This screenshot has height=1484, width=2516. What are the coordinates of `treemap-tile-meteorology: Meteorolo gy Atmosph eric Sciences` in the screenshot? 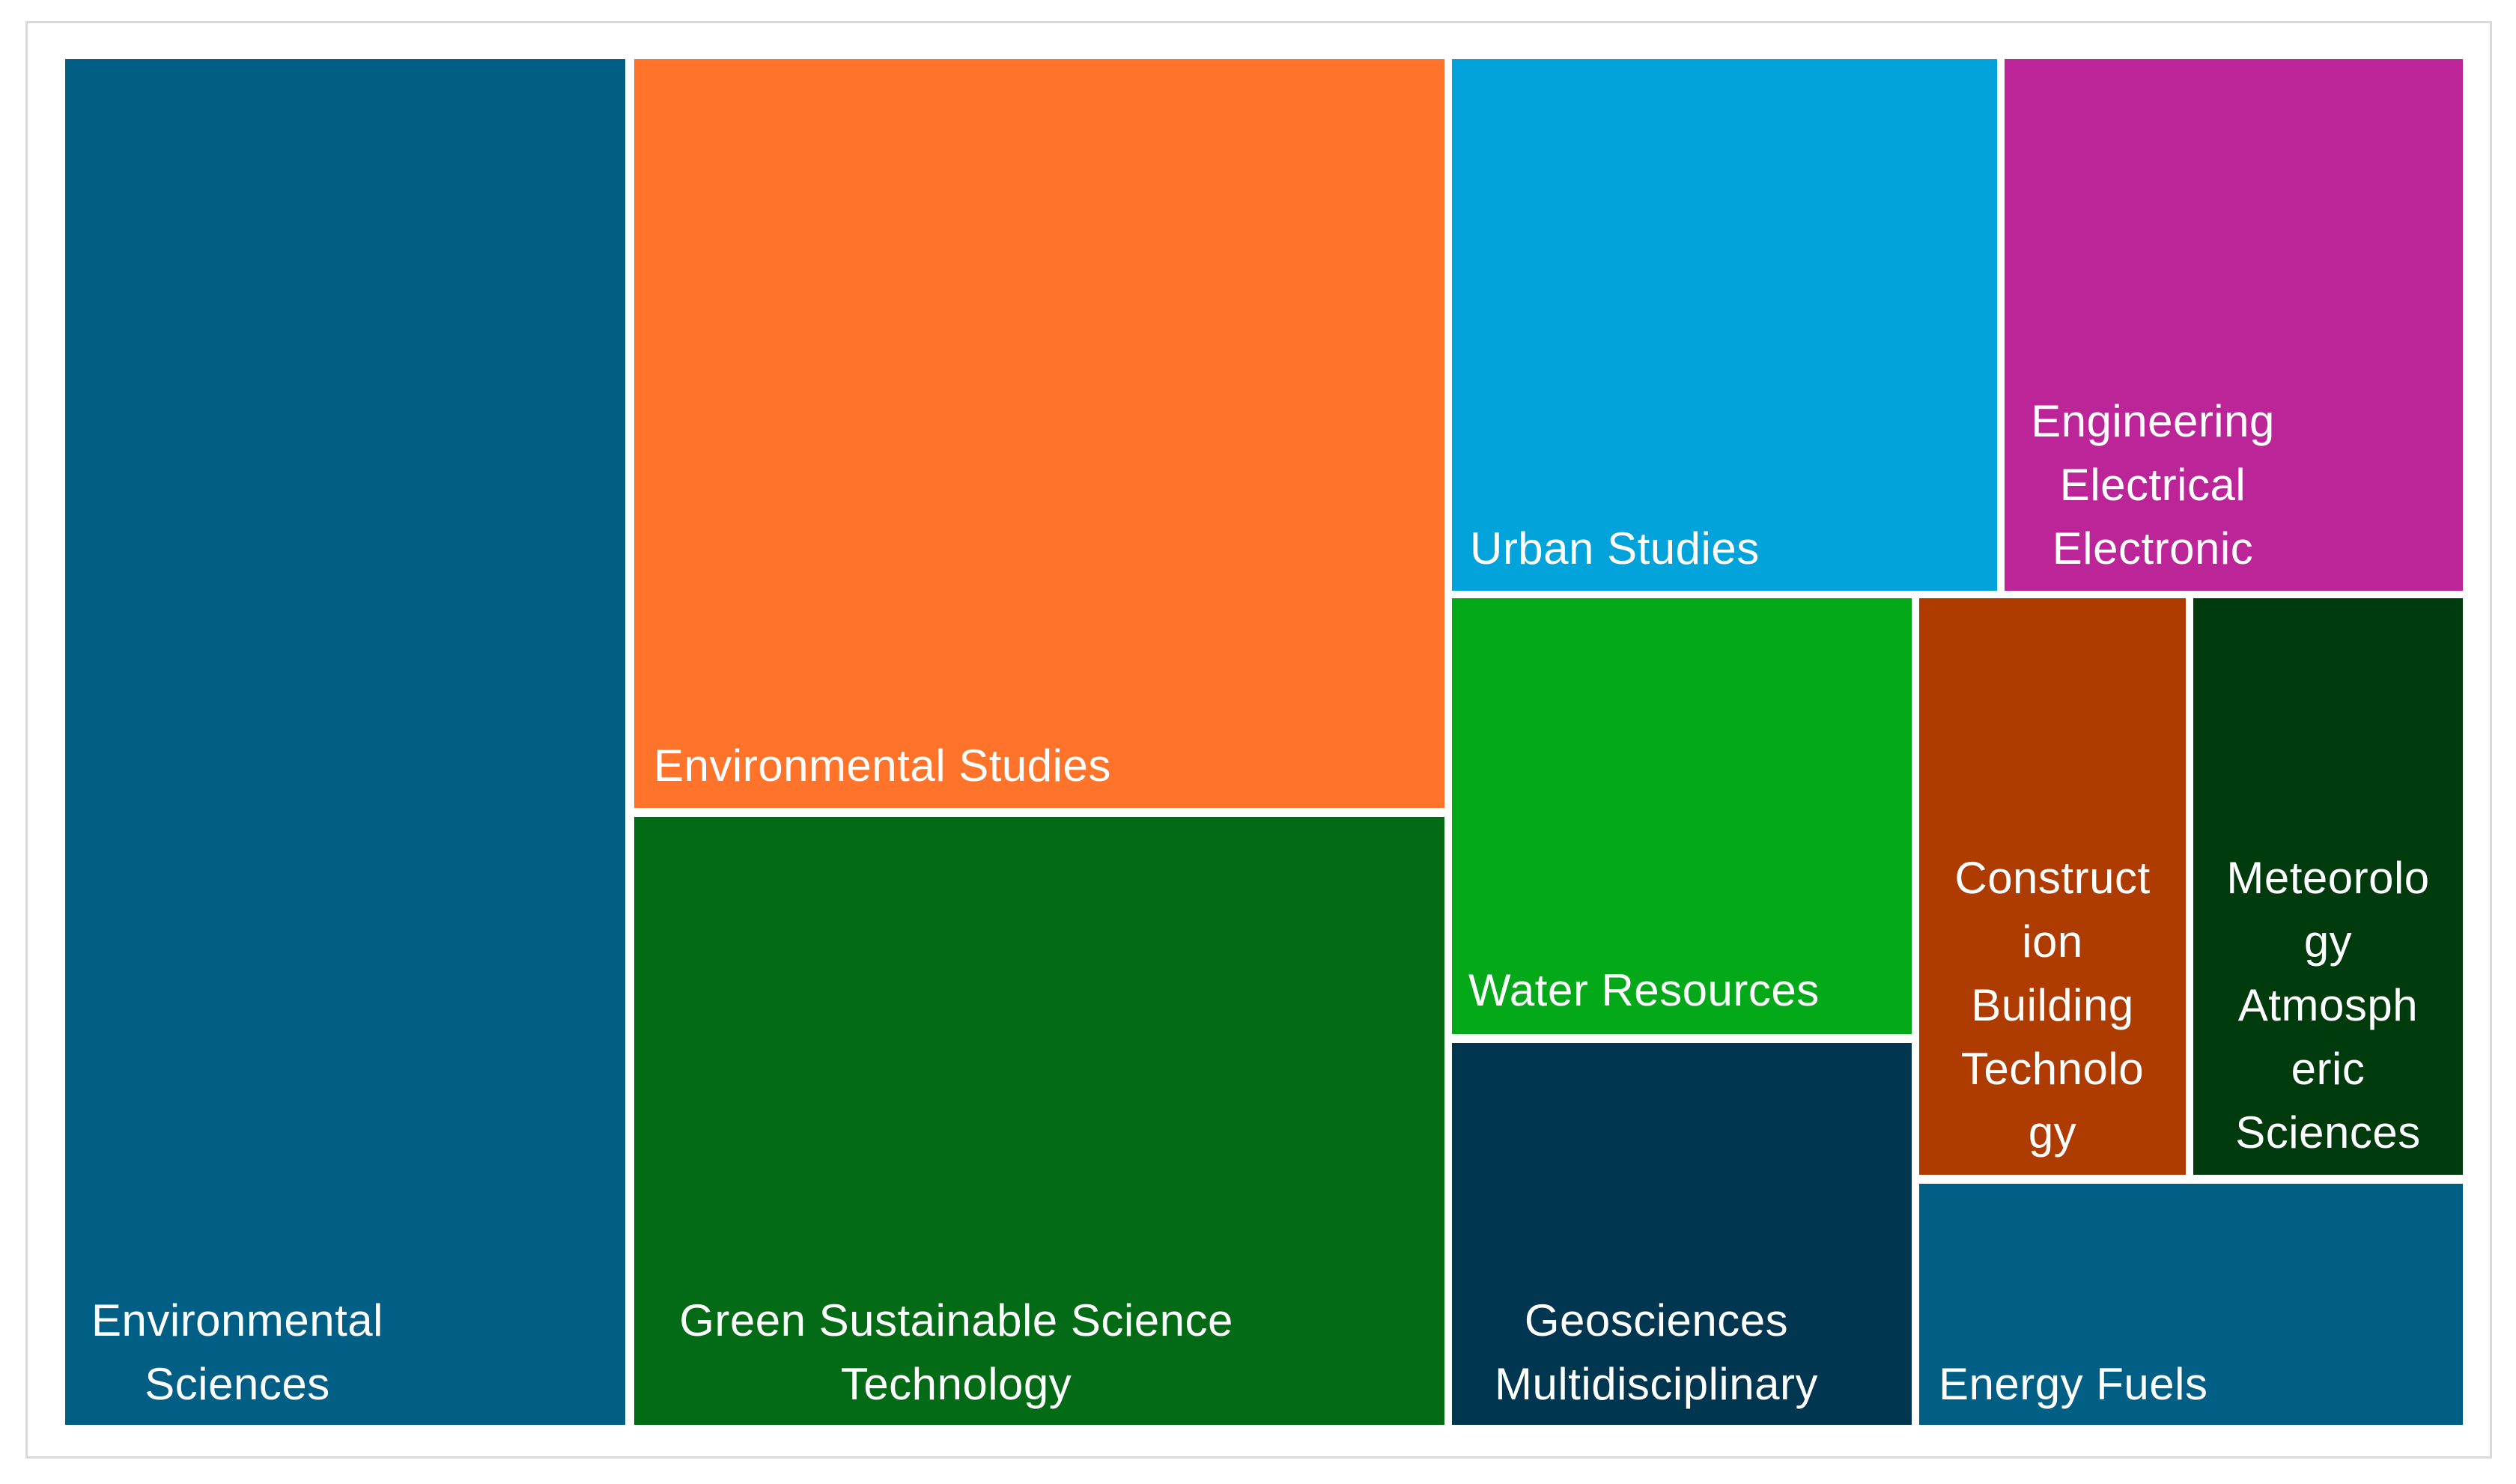 It's located at (2328, 886).